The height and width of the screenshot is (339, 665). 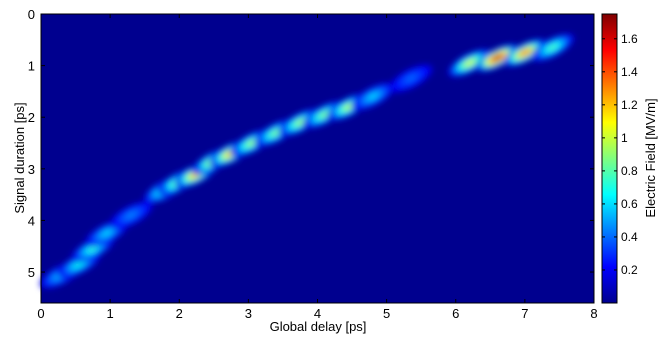 What do you see at coordinates (593, 313) in the screenshot?
I see `x-tick-label: 8` at bounding box center [593, 313].